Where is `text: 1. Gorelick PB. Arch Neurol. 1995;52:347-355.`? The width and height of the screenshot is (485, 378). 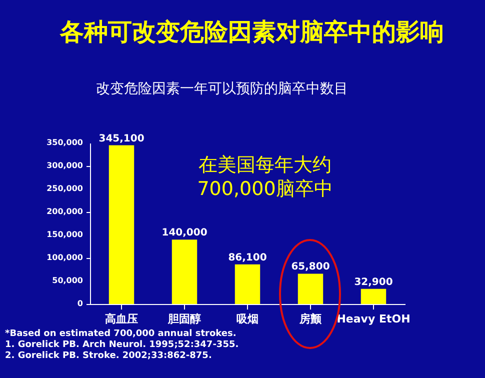
text: 1. Gorelick PB. Arch Neurol. 1995;52:347-355. is located at coordinates (122, 345).